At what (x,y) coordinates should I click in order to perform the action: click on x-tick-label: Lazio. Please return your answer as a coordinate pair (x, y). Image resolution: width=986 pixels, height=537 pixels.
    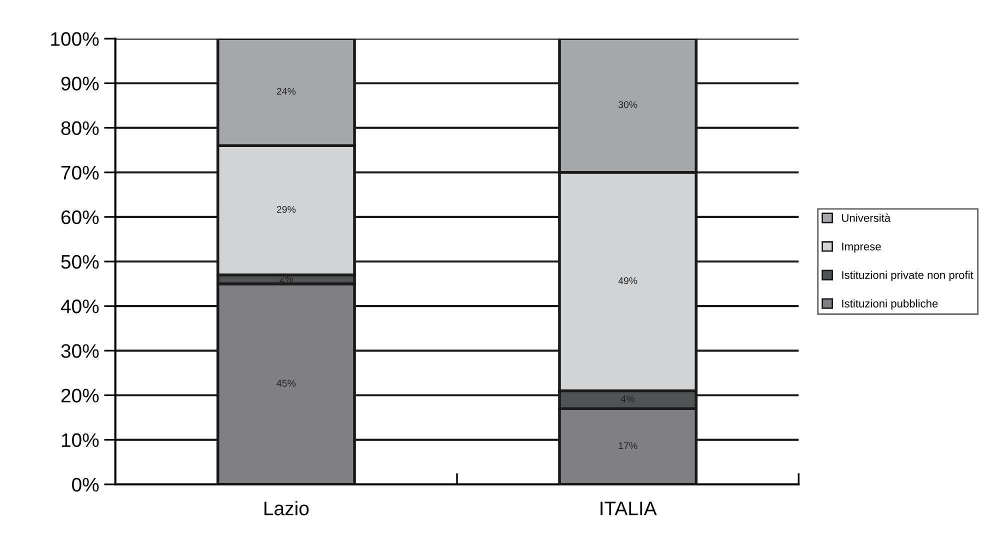
    Looking at the image, I should click on (286, 508).